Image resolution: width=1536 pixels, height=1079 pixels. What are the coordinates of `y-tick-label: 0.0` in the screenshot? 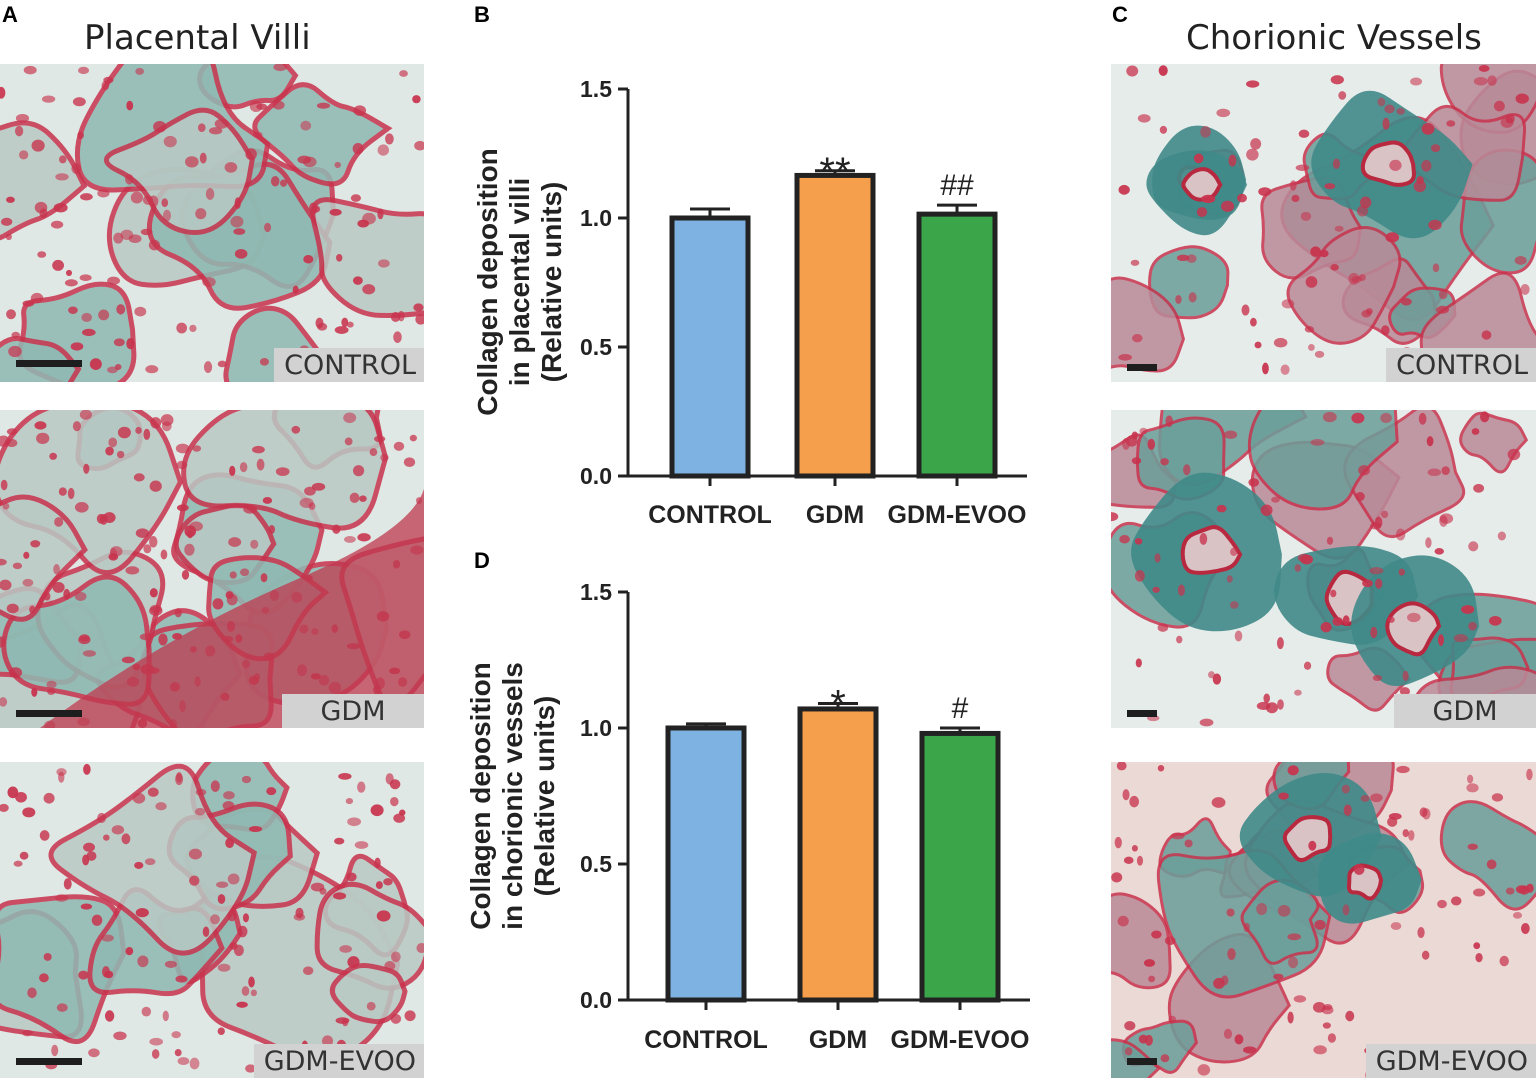 It's located at (596, 476).